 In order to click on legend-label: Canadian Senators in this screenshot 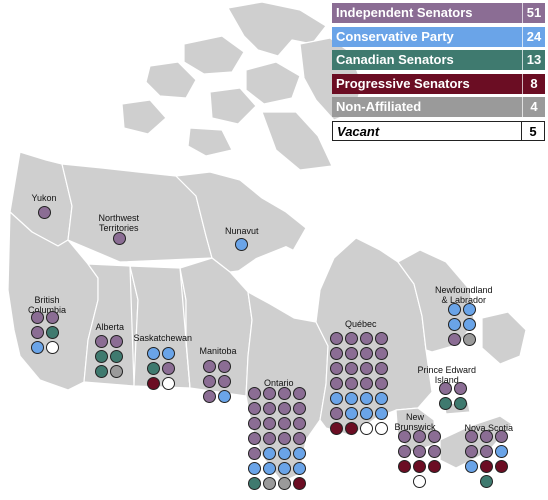, I will do `click(395, 59)`.